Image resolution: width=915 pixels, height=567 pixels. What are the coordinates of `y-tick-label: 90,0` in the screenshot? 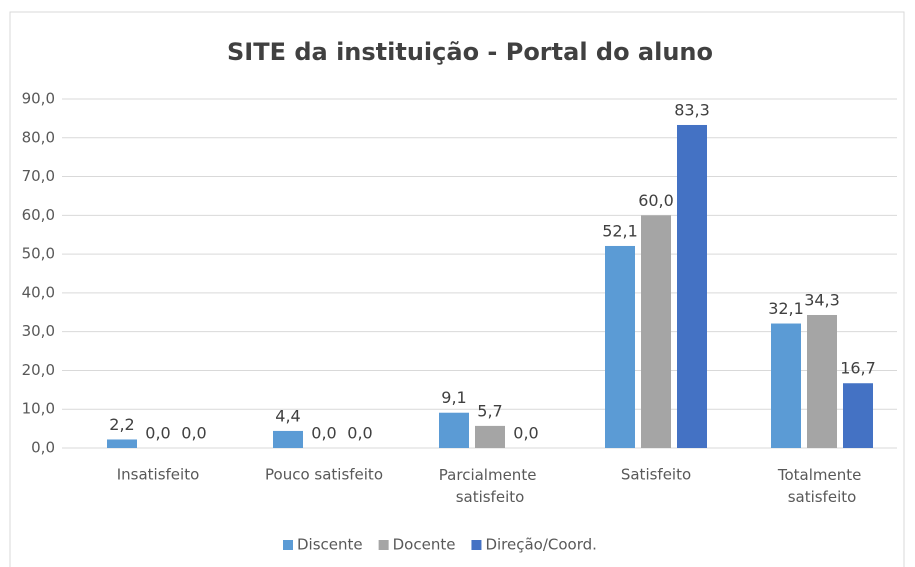 It's located at (38, 99).